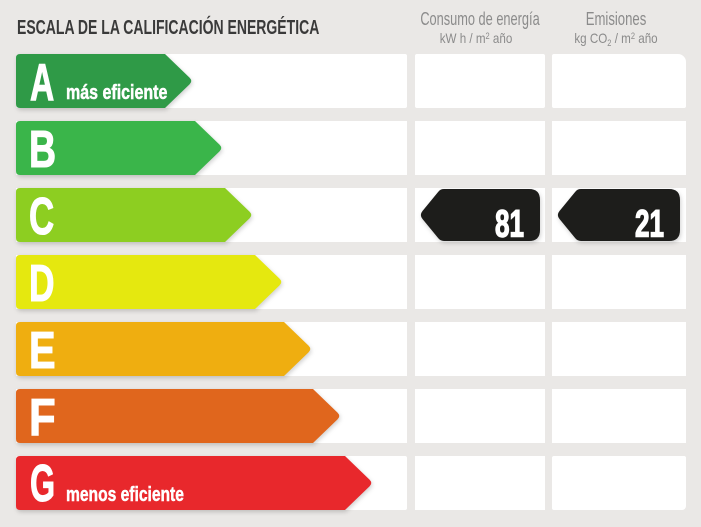  Describe the element at coordinates (649, 222) in the screenshot. I see `svg-text: 21` at that location.